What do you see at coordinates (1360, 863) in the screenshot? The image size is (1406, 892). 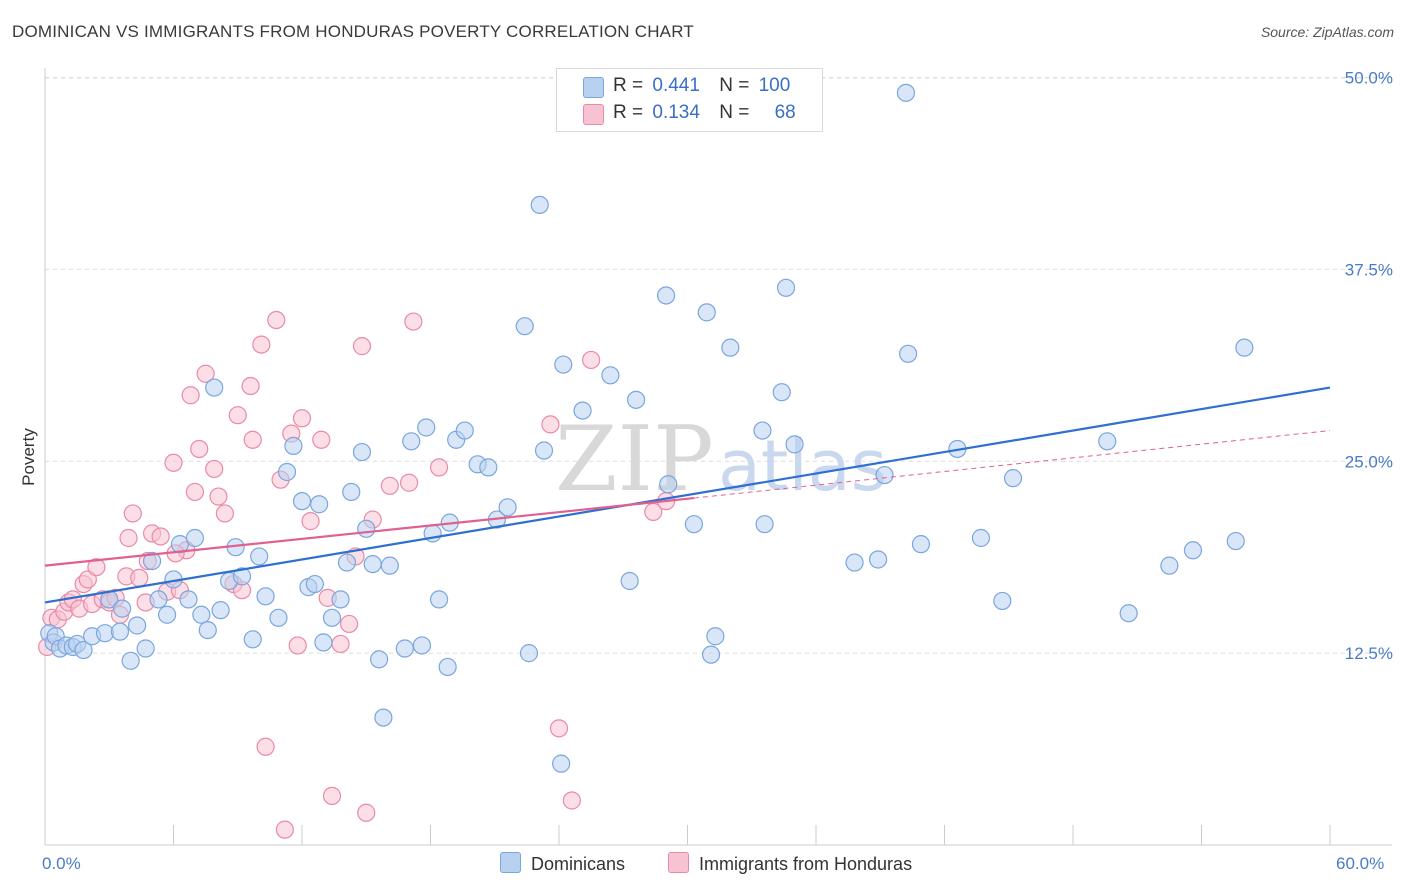 I see `x-tick-label-max: 60.0%` at bounding box center [1360, 863].